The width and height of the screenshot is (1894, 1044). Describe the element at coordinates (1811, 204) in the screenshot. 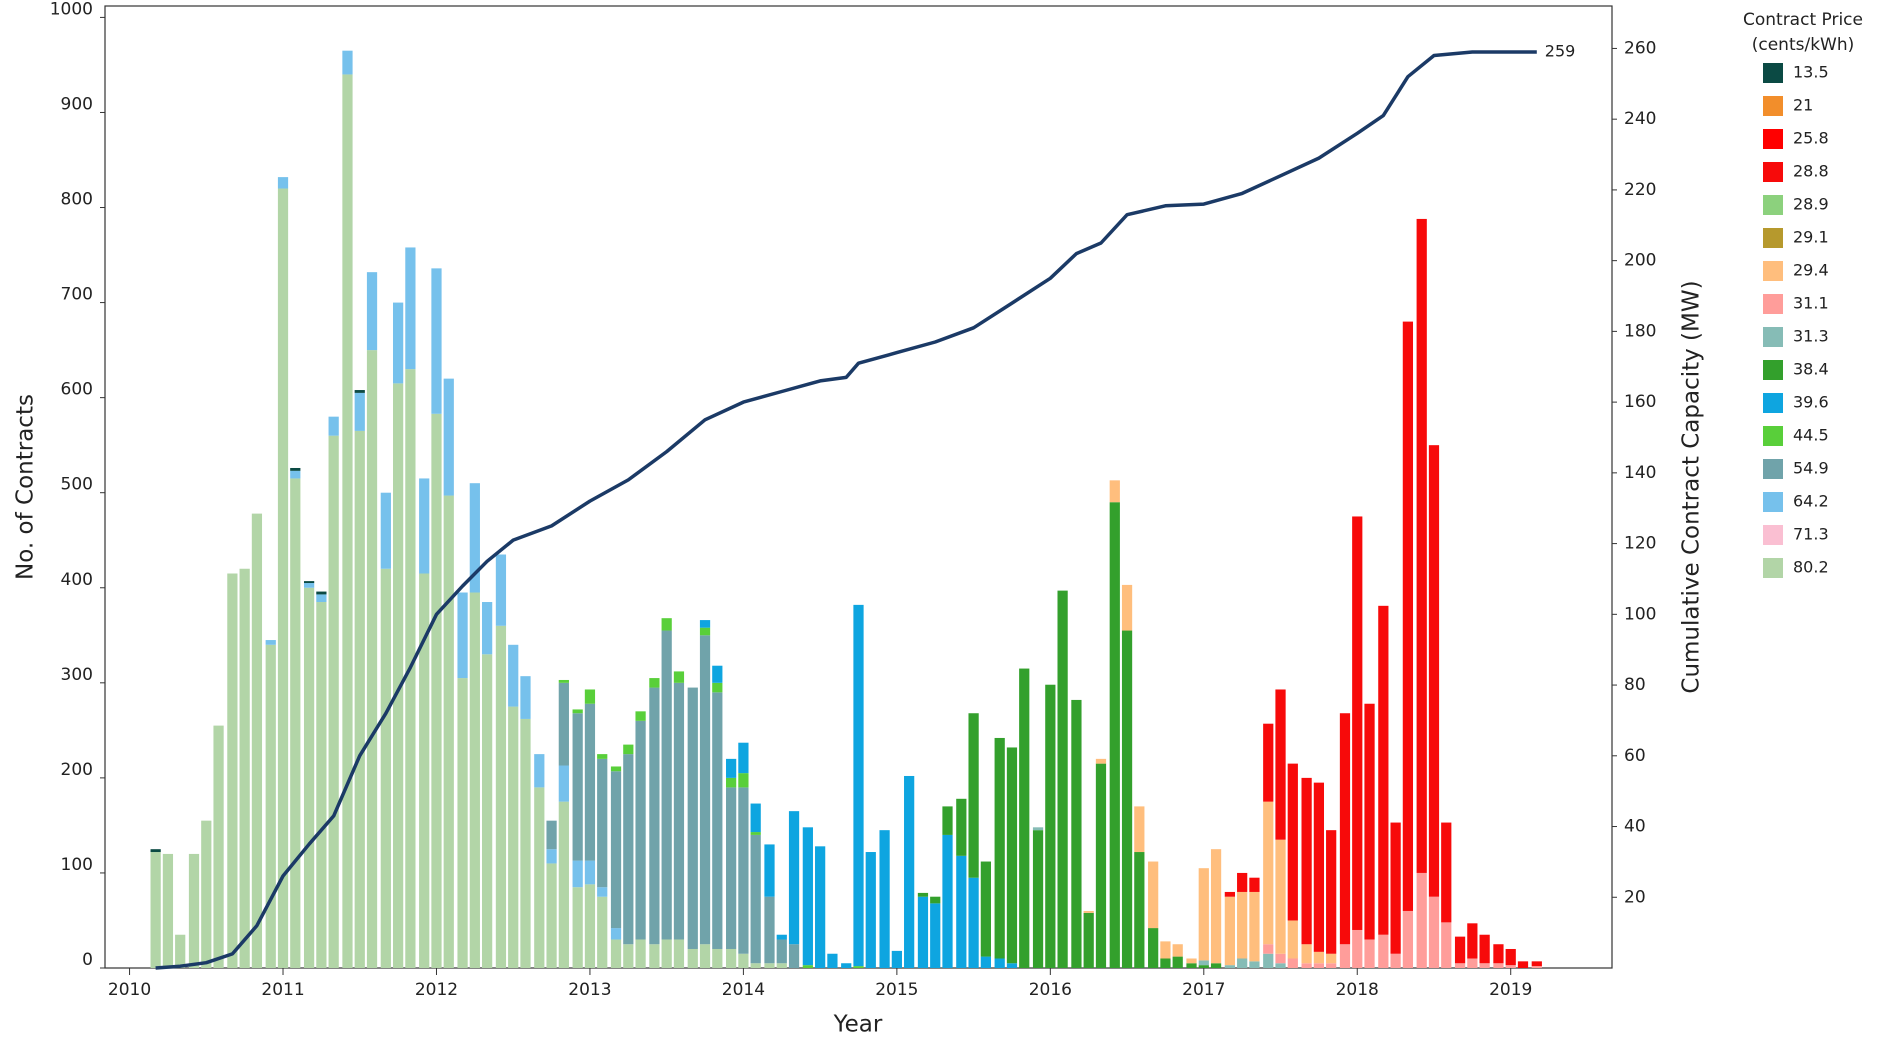

I see `legend-label: 28.9` at that location.